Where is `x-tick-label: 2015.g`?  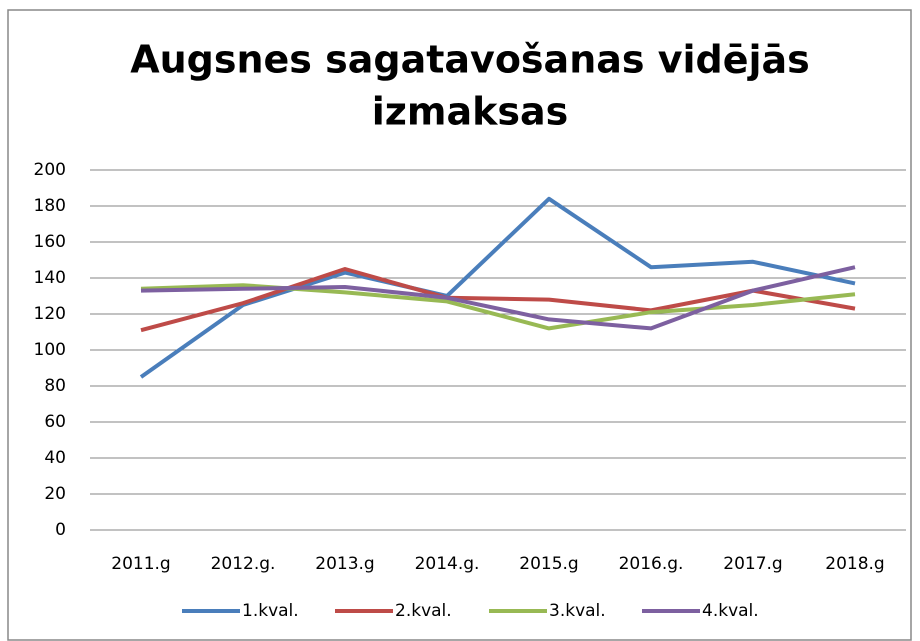 x-tick-label: 2015.g is located at coordinates (548, 564).